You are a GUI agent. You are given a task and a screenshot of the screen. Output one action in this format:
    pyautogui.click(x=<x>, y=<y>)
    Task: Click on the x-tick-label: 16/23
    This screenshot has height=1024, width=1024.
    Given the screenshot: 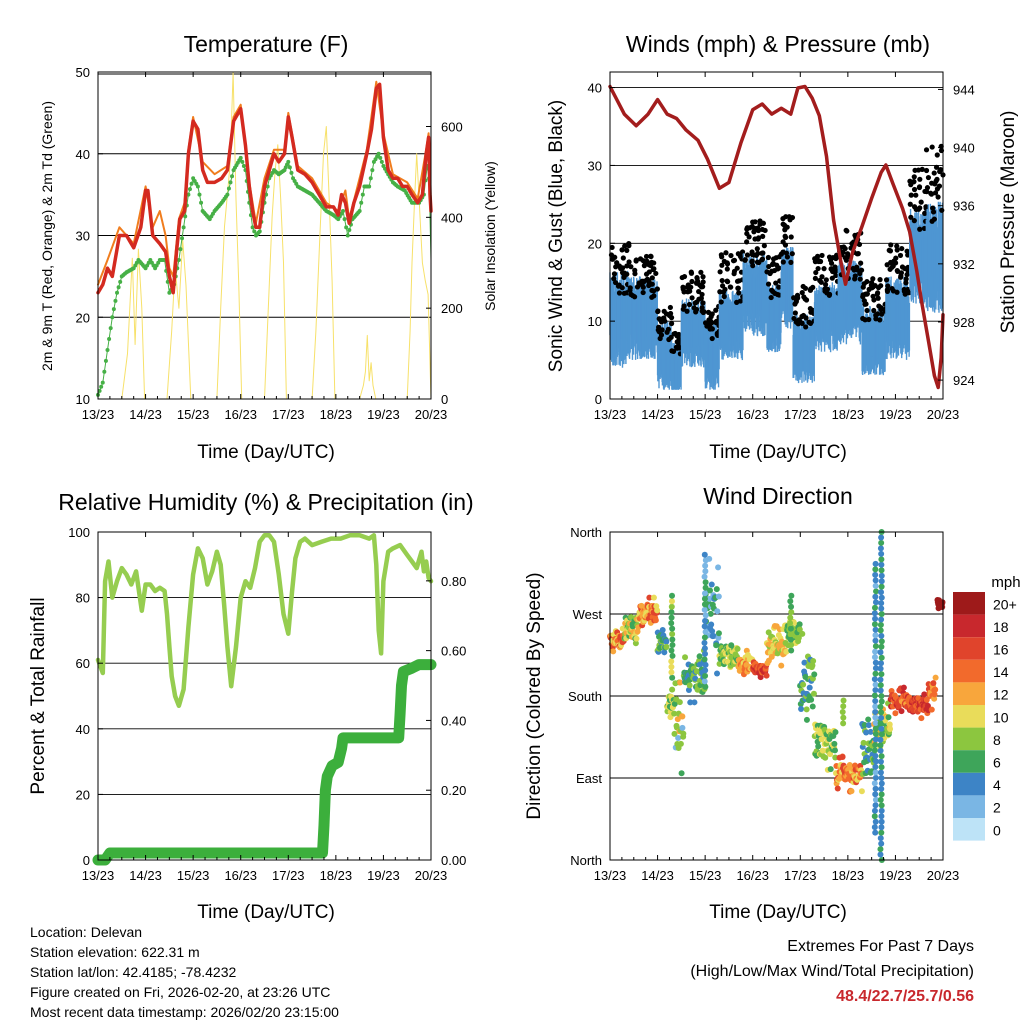 What is the action you would take?
    pyautogui.click(x=240, y=875)
    